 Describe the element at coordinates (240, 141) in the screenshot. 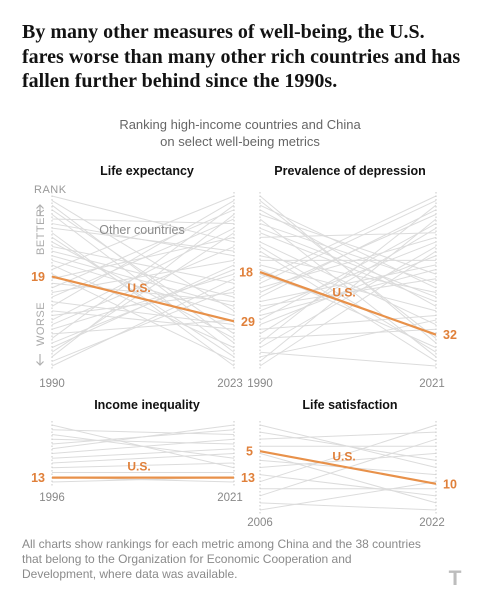

I see `subtitle-line-2: on select well-being metrics` at that location.